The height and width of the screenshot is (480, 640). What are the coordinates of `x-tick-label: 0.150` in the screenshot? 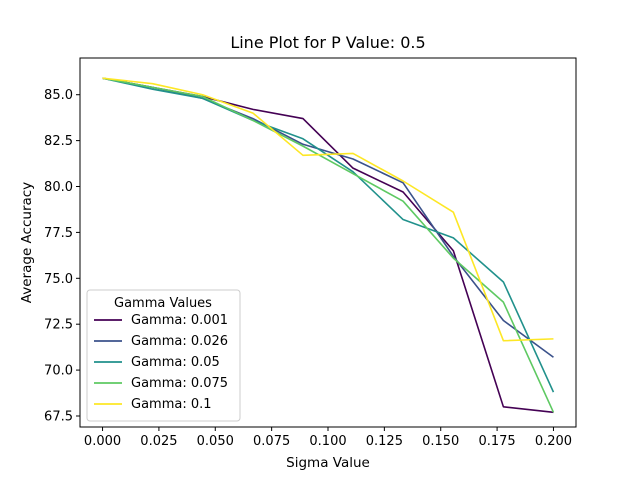 It's located at (440, 441).